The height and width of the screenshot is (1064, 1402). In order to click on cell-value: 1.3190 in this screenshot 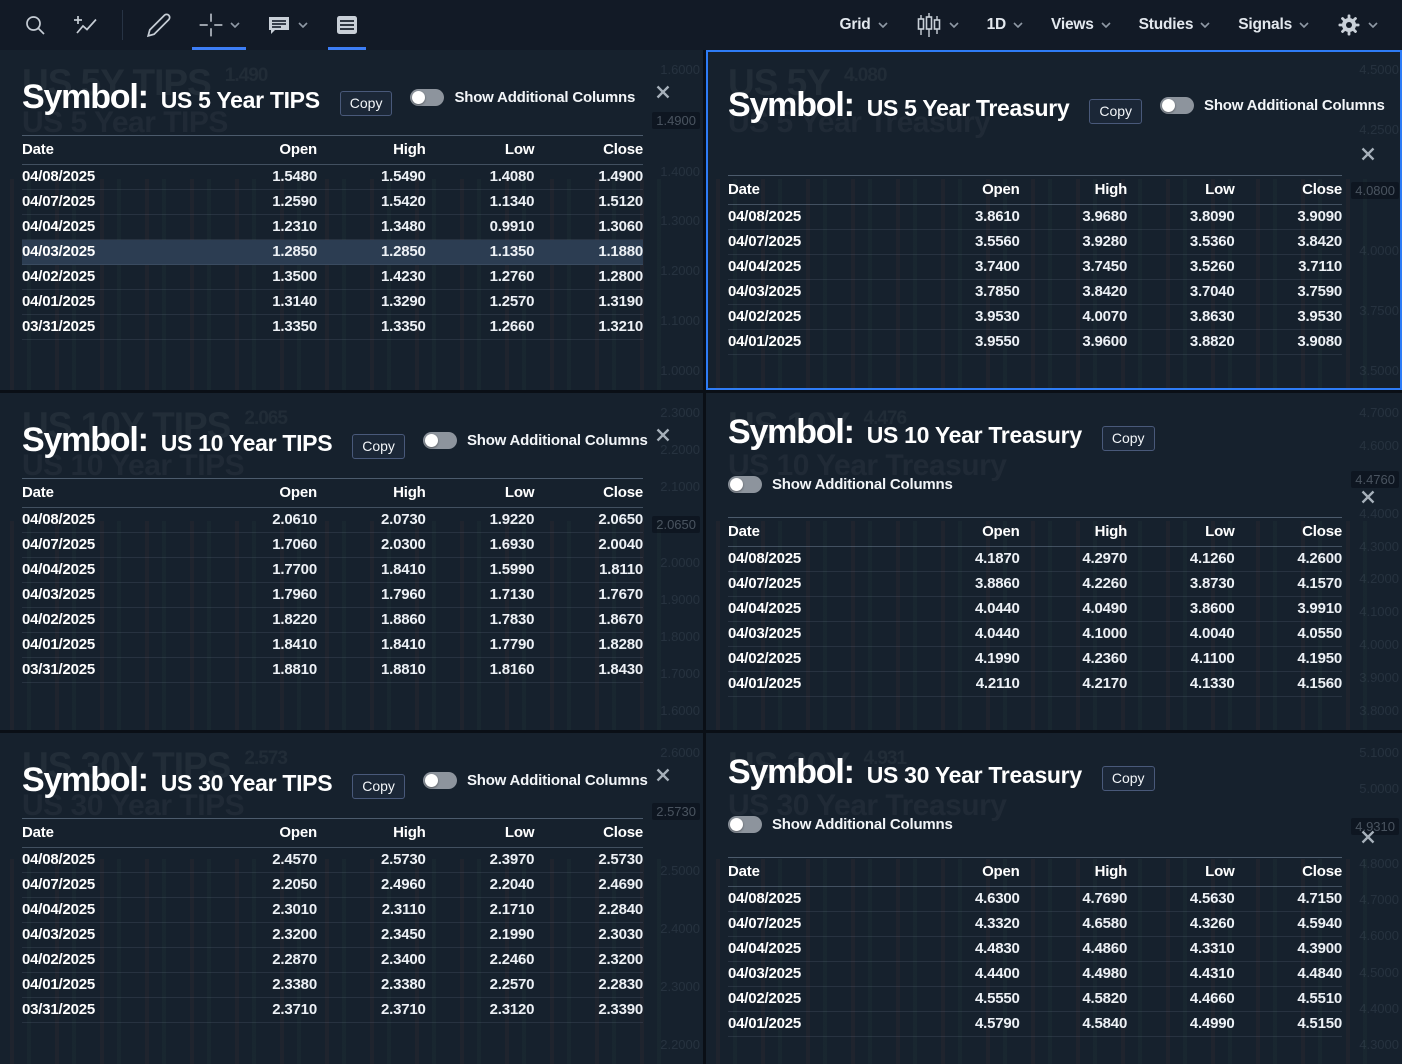, I will do `click(588, 302)`.